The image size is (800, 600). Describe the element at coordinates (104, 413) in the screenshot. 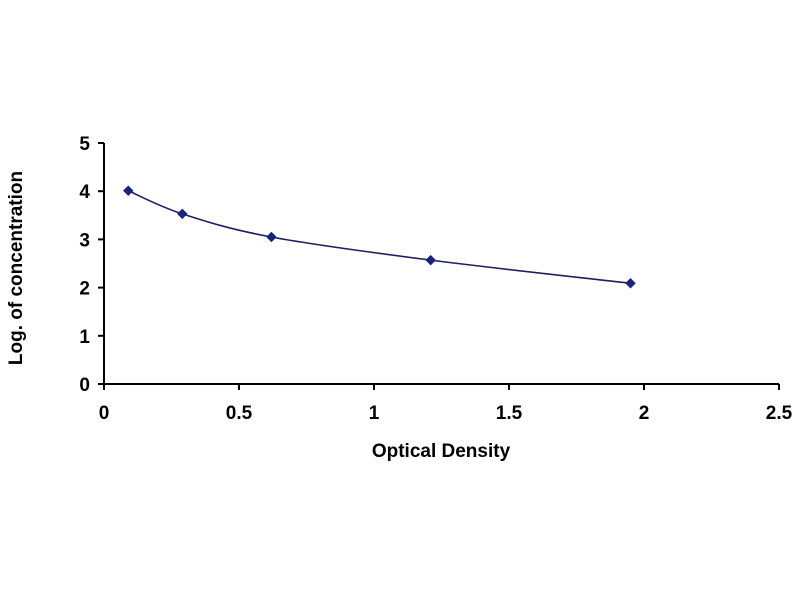

I see `x-tick-label: 0` at that location.